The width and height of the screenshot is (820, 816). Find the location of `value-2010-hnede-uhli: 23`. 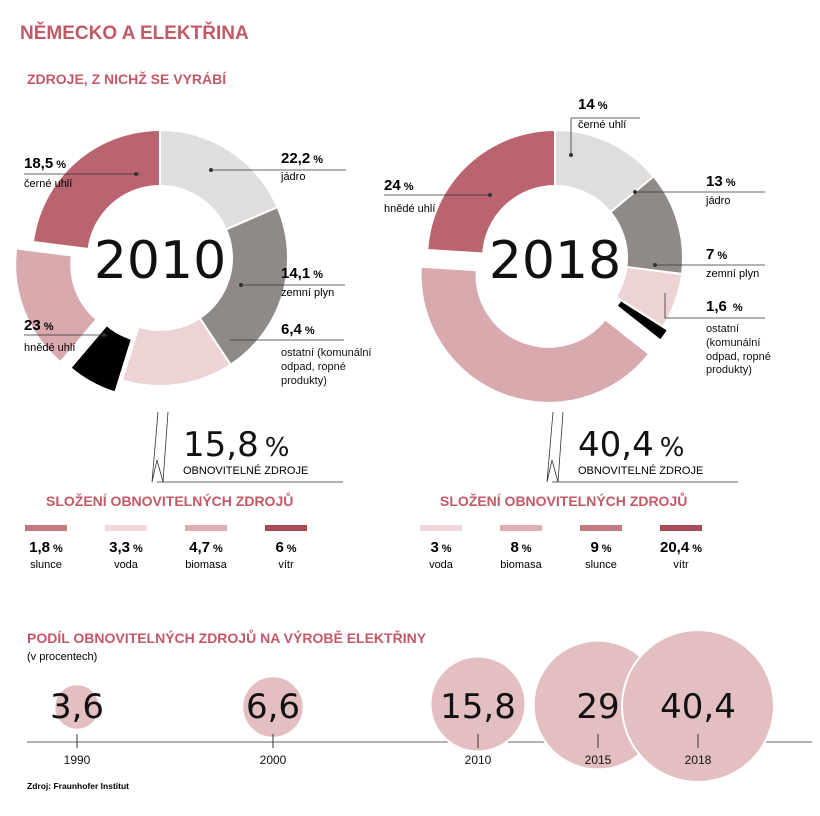

value-2010-hnede-uhli: 23 is located at coordinates (32, 325).